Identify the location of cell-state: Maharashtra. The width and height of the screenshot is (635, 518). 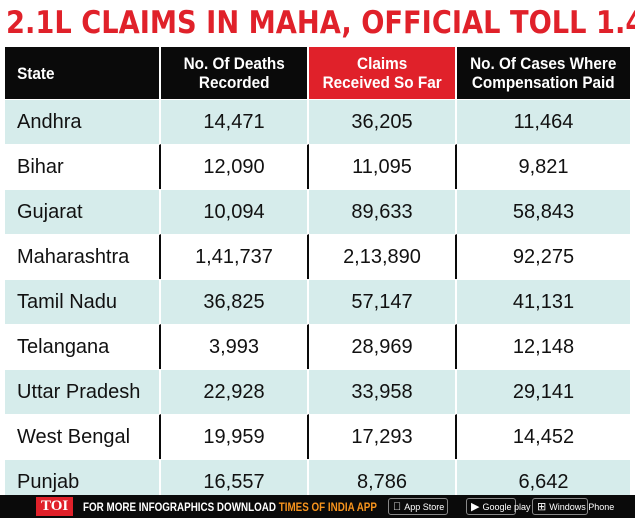
(83, 256).